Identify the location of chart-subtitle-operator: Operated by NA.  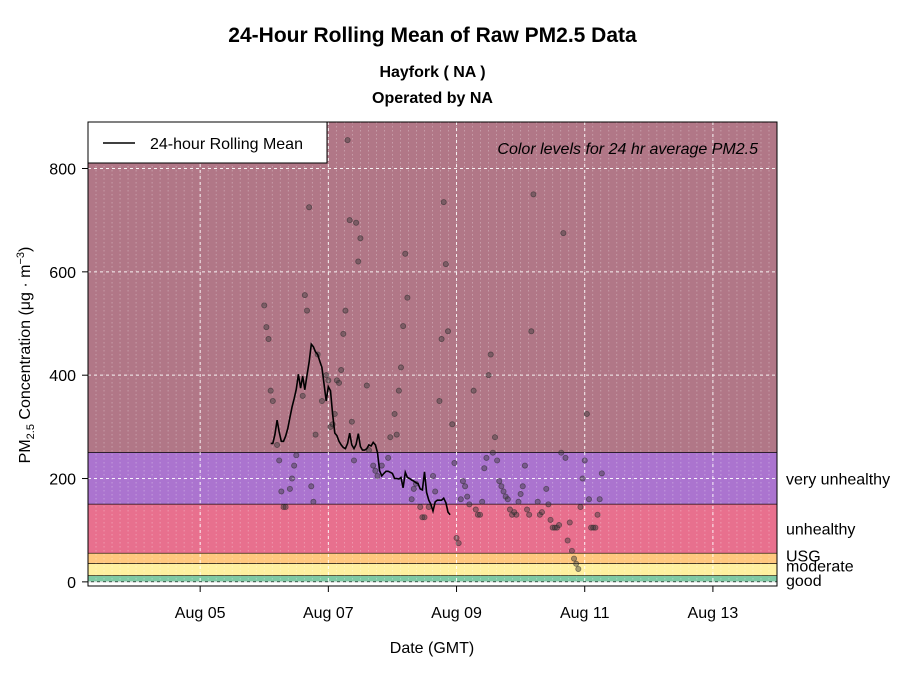
(432, 98).